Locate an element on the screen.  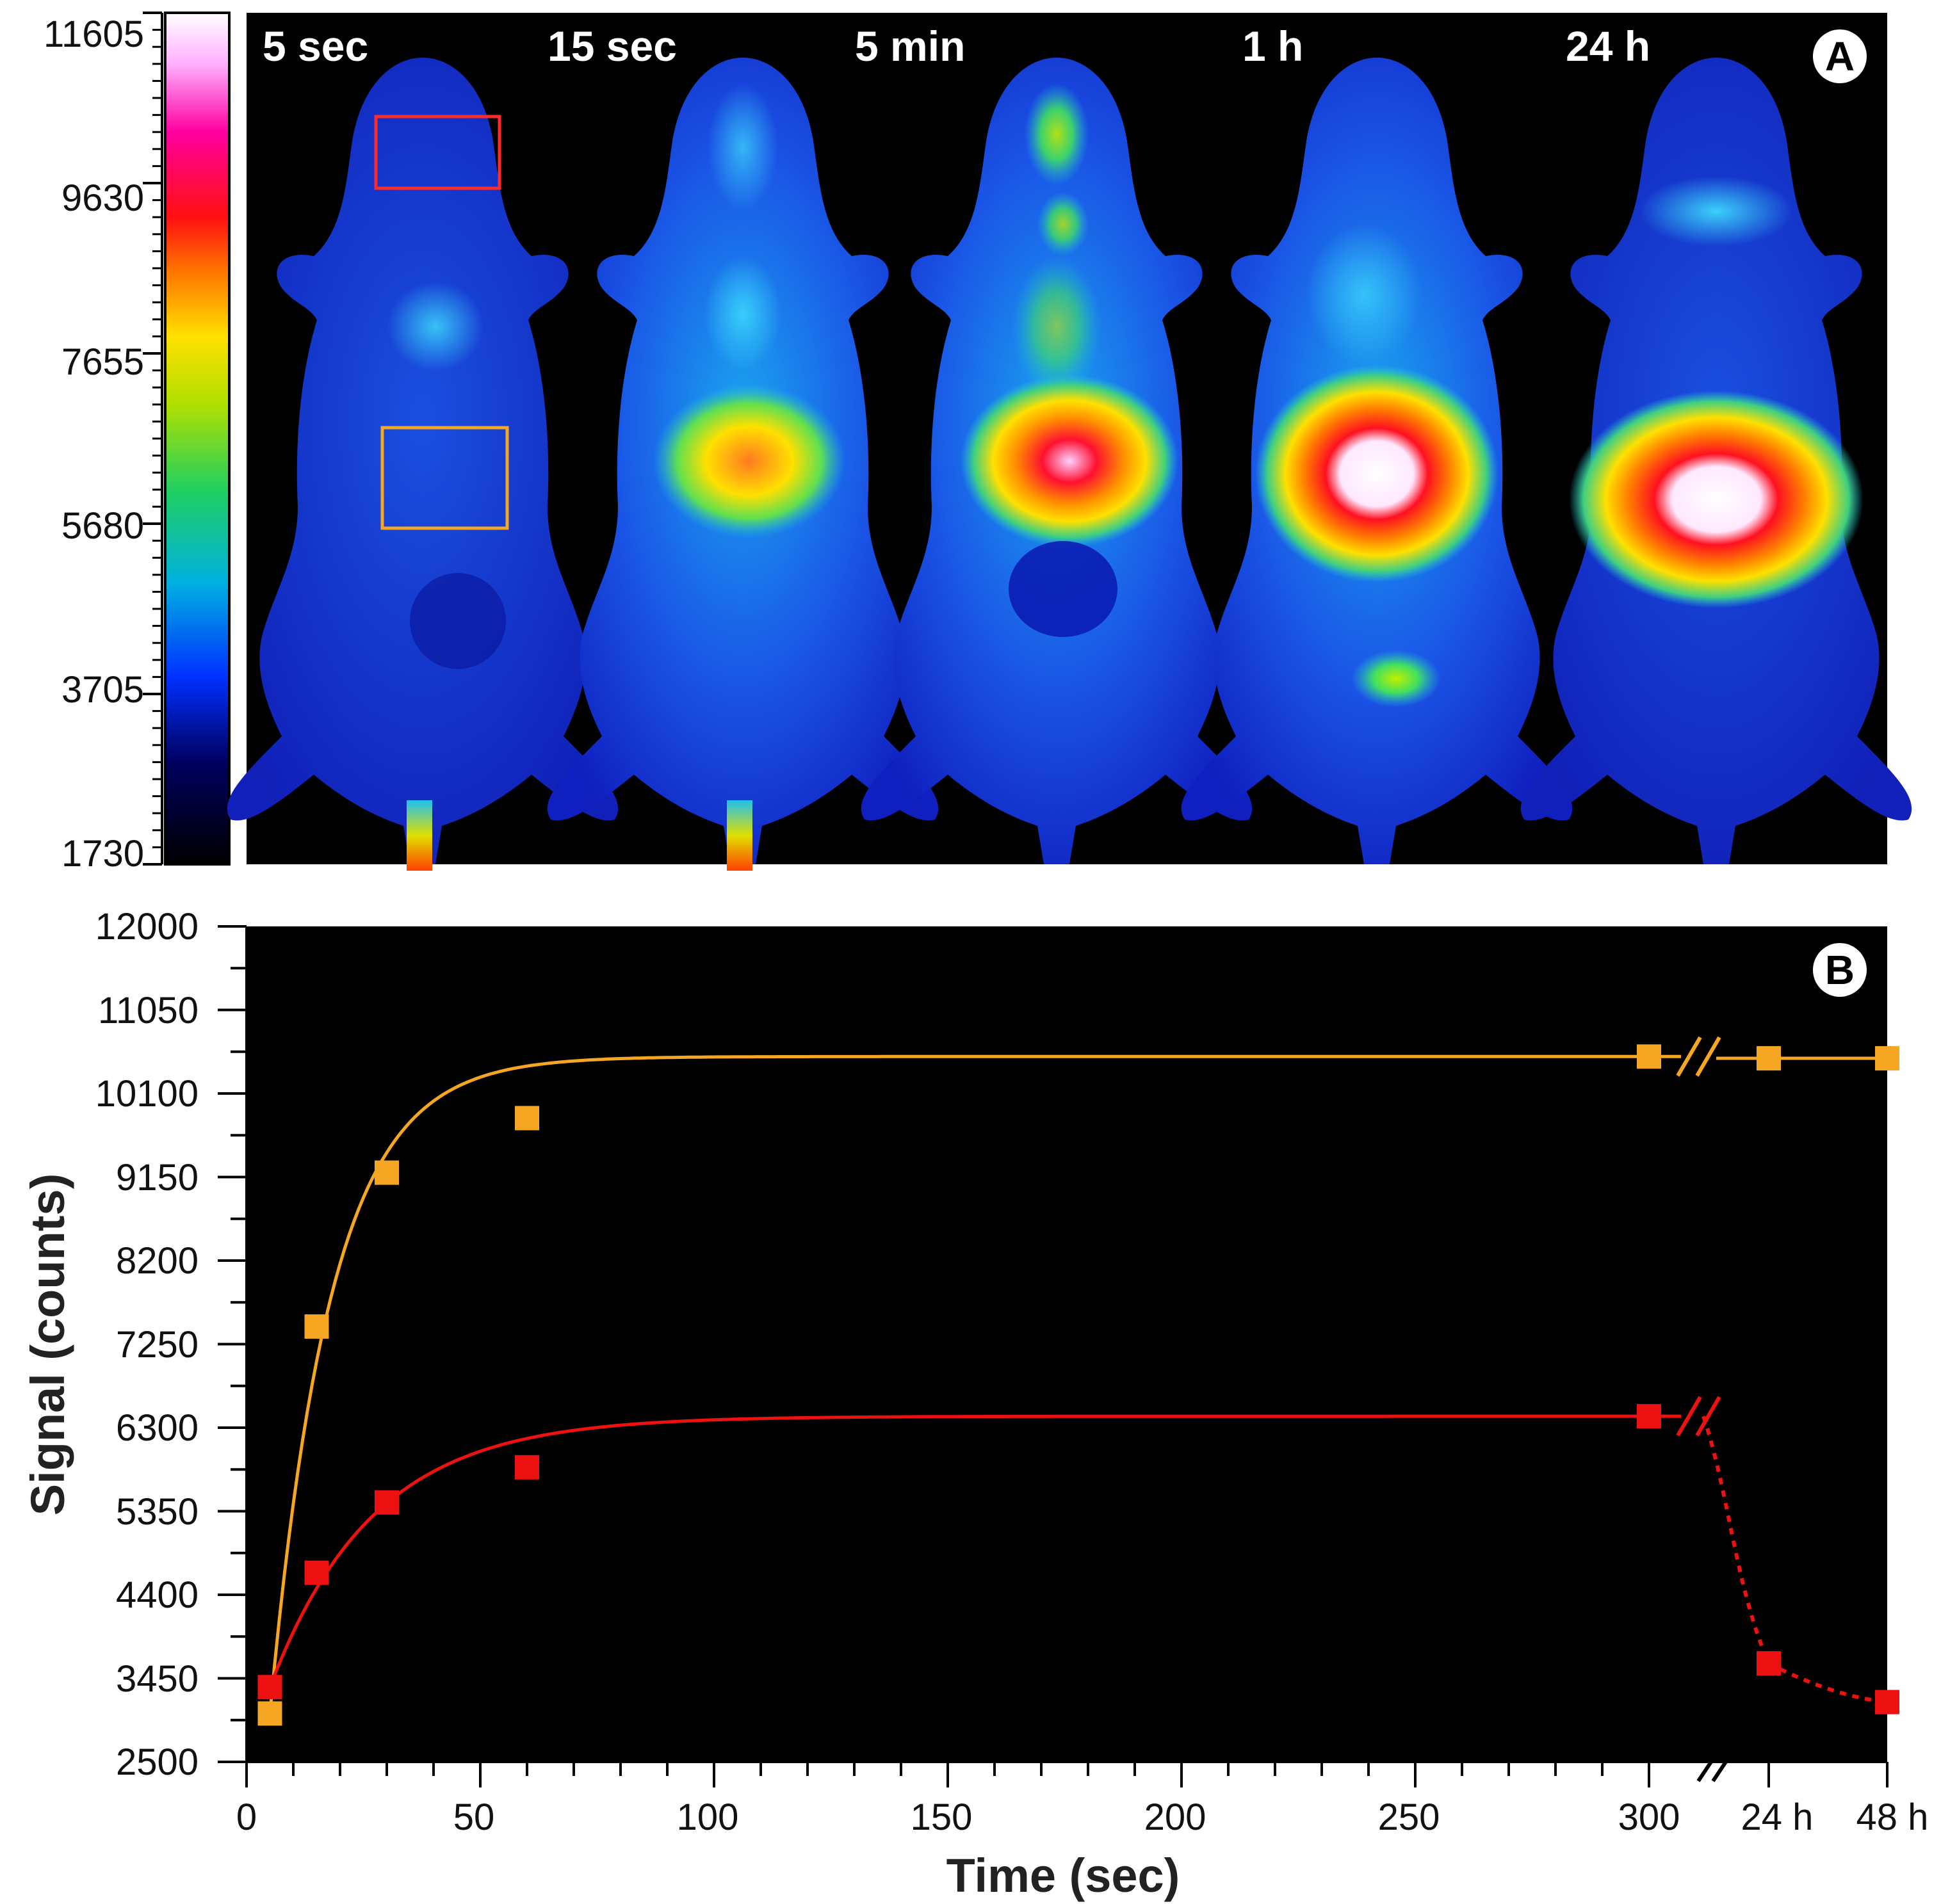
panel-a-badge is located at coordinates (1840, 56).